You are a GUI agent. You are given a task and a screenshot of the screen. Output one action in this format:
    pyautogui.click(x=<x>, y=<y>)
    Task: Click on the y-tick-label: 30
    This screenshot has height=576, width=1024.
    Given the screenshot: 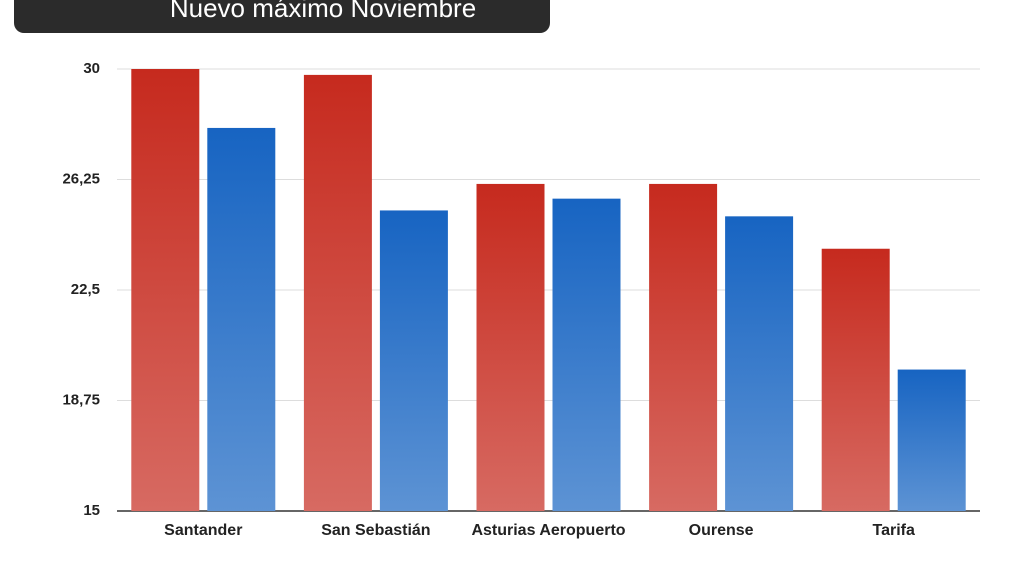 What is the action you would take?
    pyautogui.click(x=91, y=68)
    